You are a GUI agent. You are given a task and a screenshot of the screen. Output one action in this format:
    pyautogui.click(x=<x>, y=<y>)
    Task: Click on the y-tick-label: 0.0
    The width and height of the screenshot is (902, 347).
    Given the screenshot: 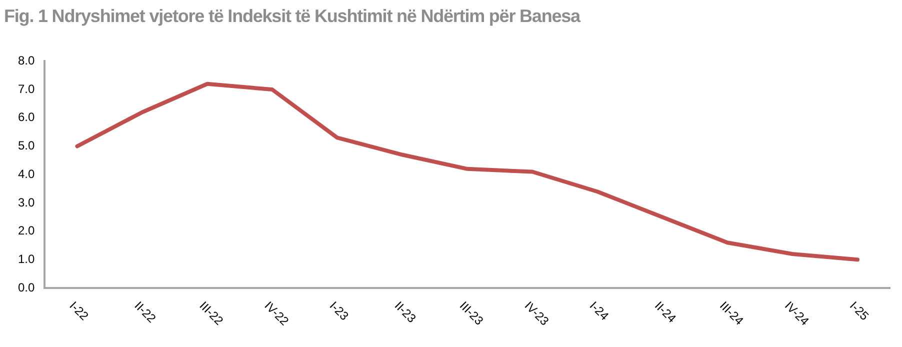 What is the action you would take?
    pyautogui.click(x=26, y=287)
    